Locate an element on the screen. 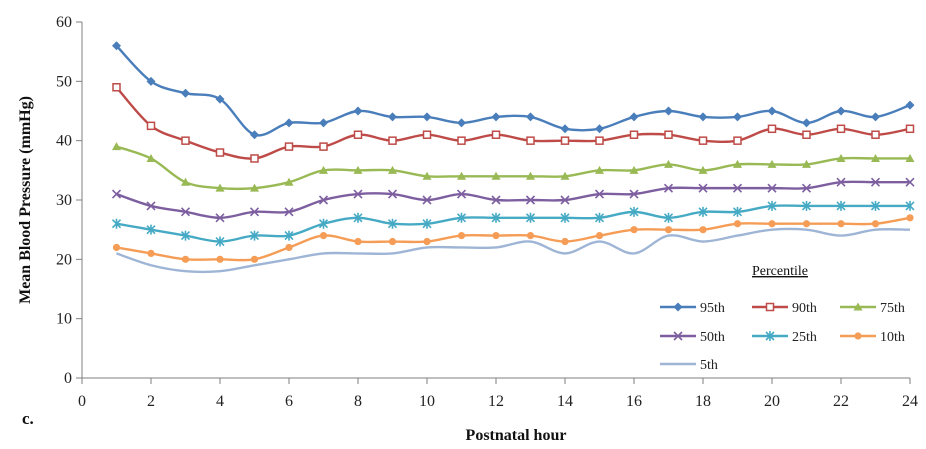  legend-label: 5th is located at coordinates (709, 365).